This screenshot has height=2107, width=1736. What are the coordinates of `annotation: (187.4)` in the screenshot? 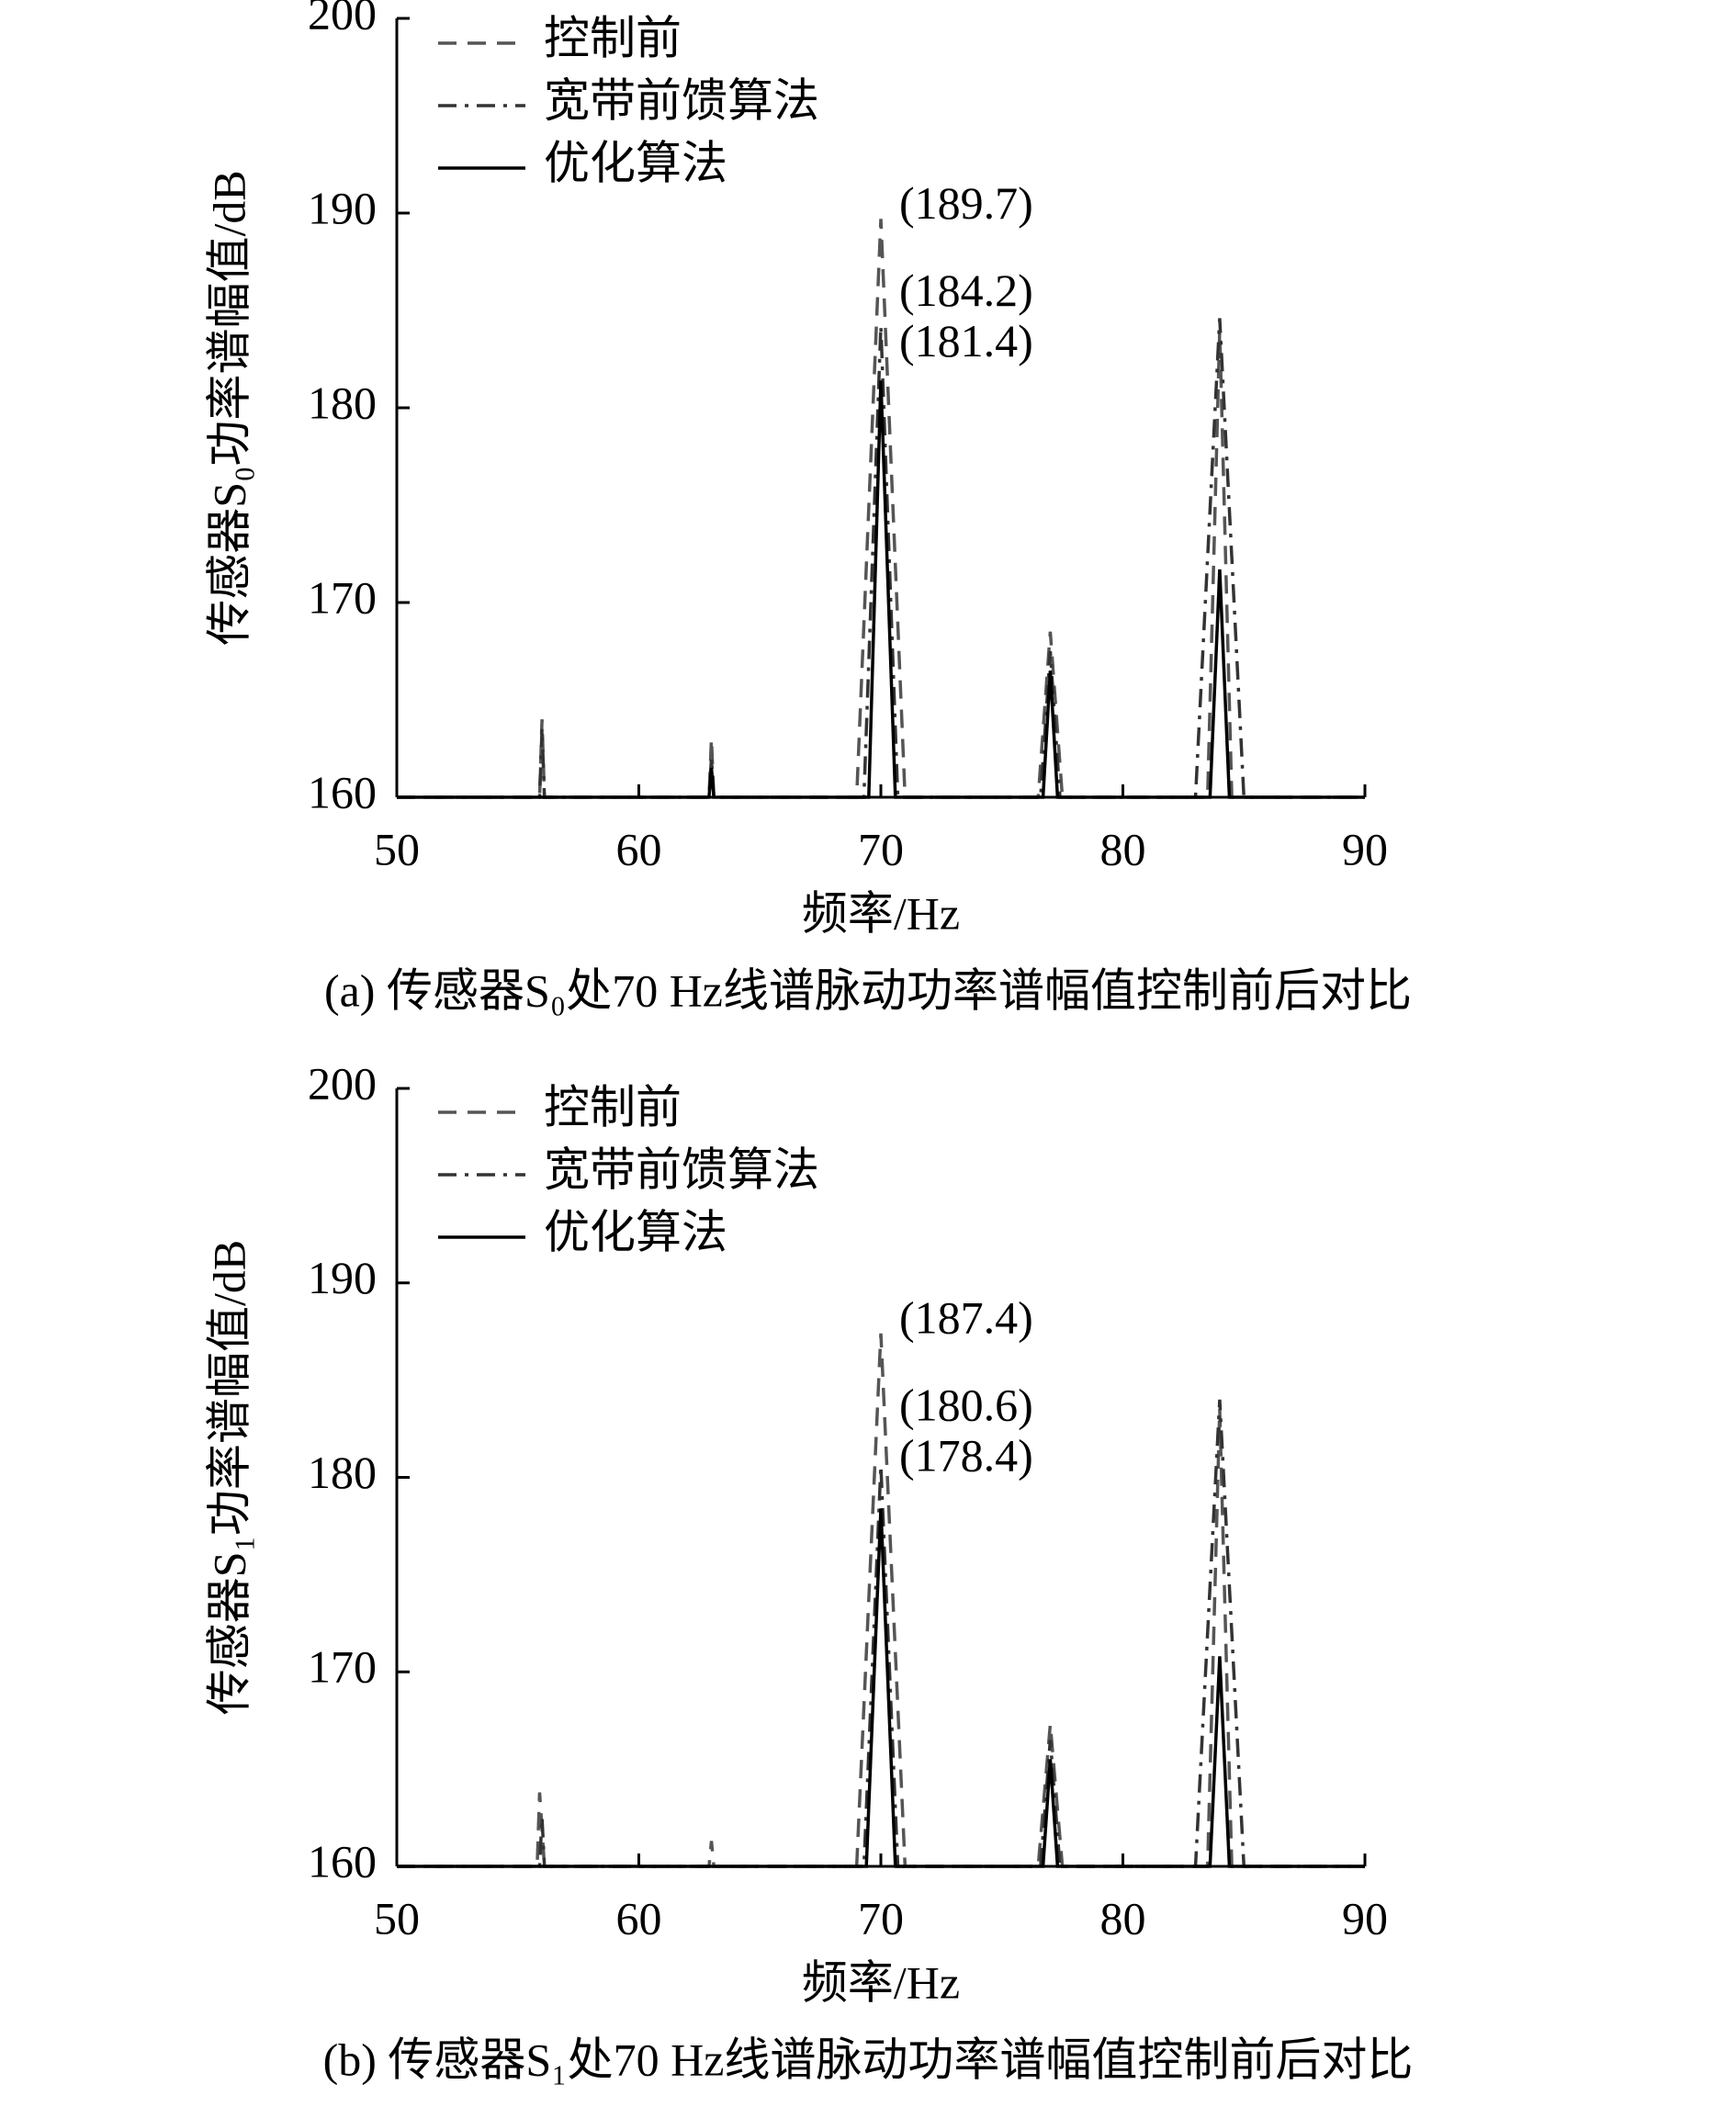 It's located at (966, 1317).